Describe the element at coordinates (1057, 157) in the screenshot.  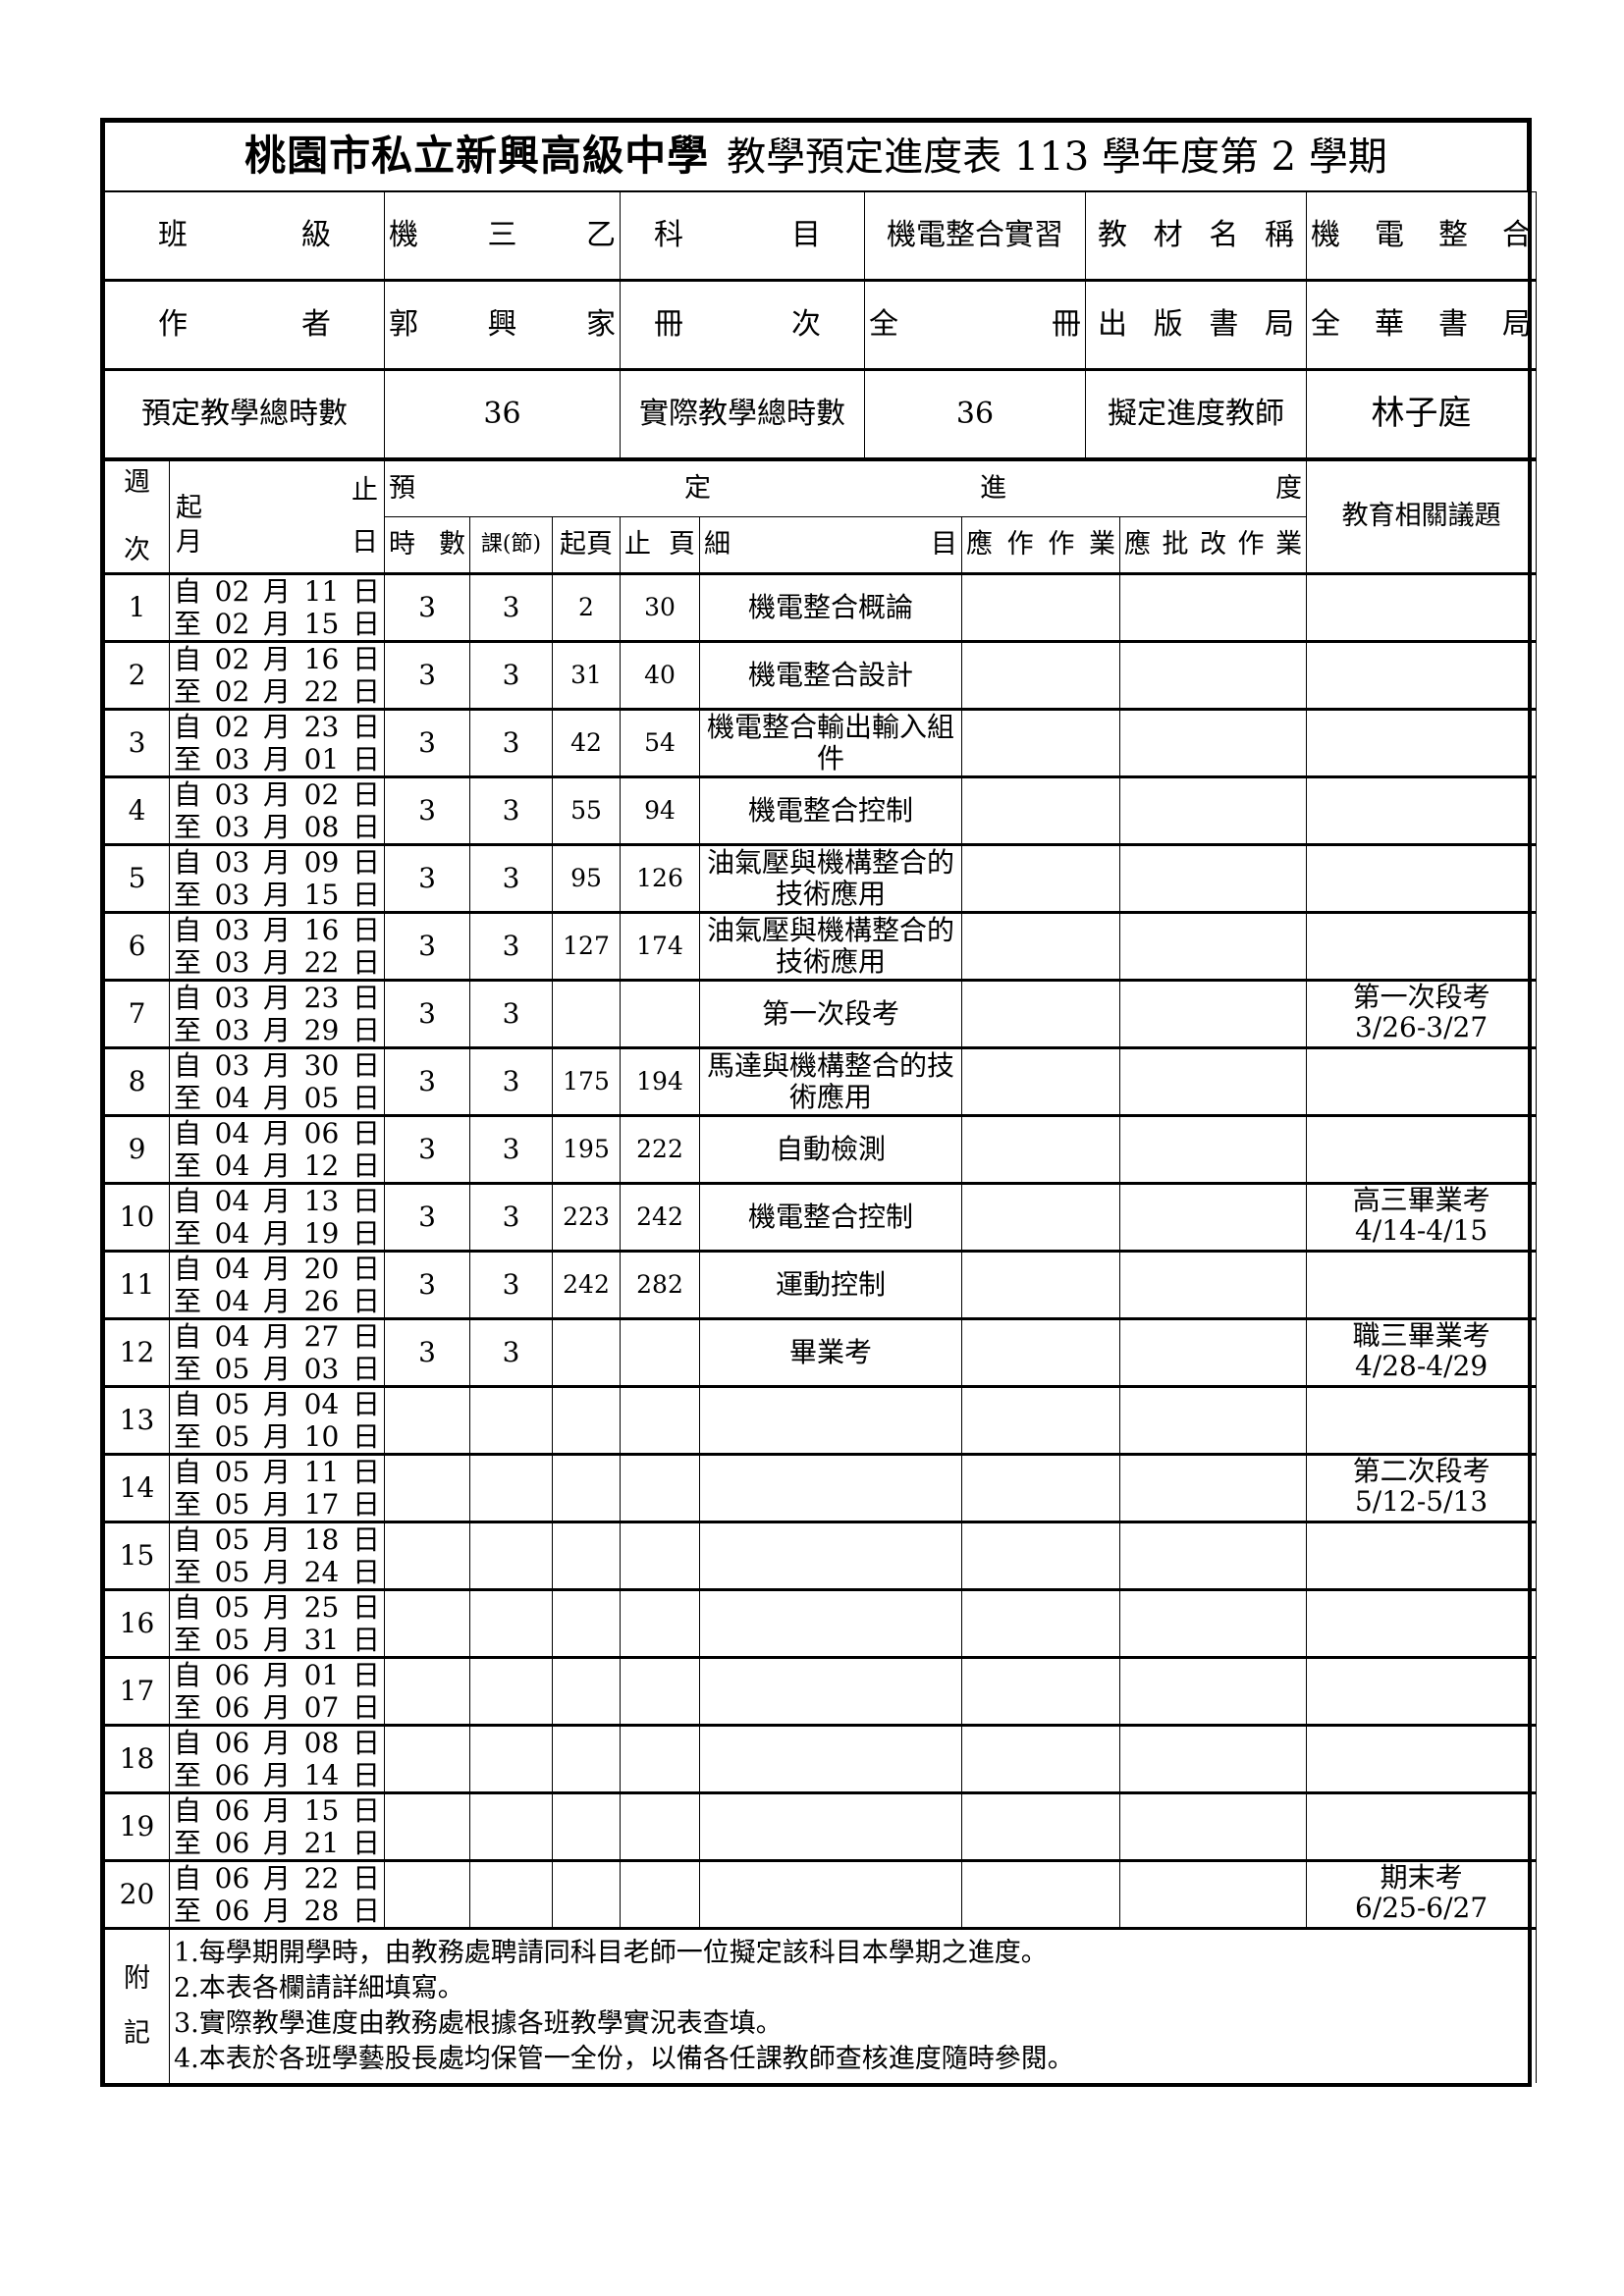
I see `document-subtitle: 教學預定進度表 113 學年度第 2 學期` at that location.